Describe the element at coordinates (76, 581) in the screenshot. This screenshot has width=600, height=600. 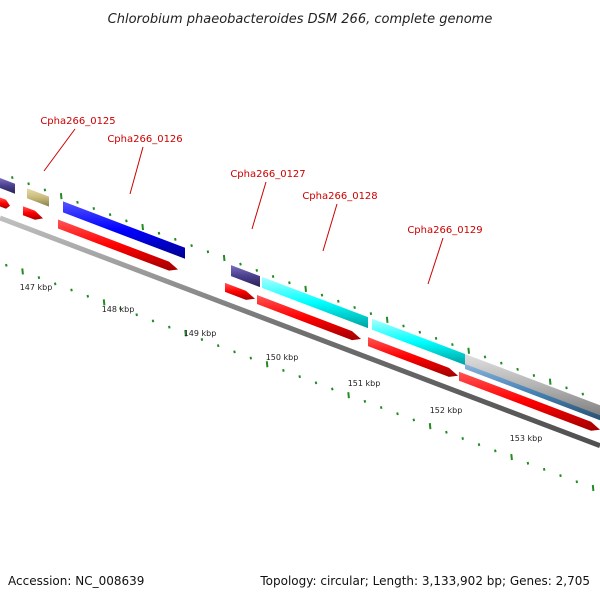
I see `accession-text: Accession: NC_008639` at that location.